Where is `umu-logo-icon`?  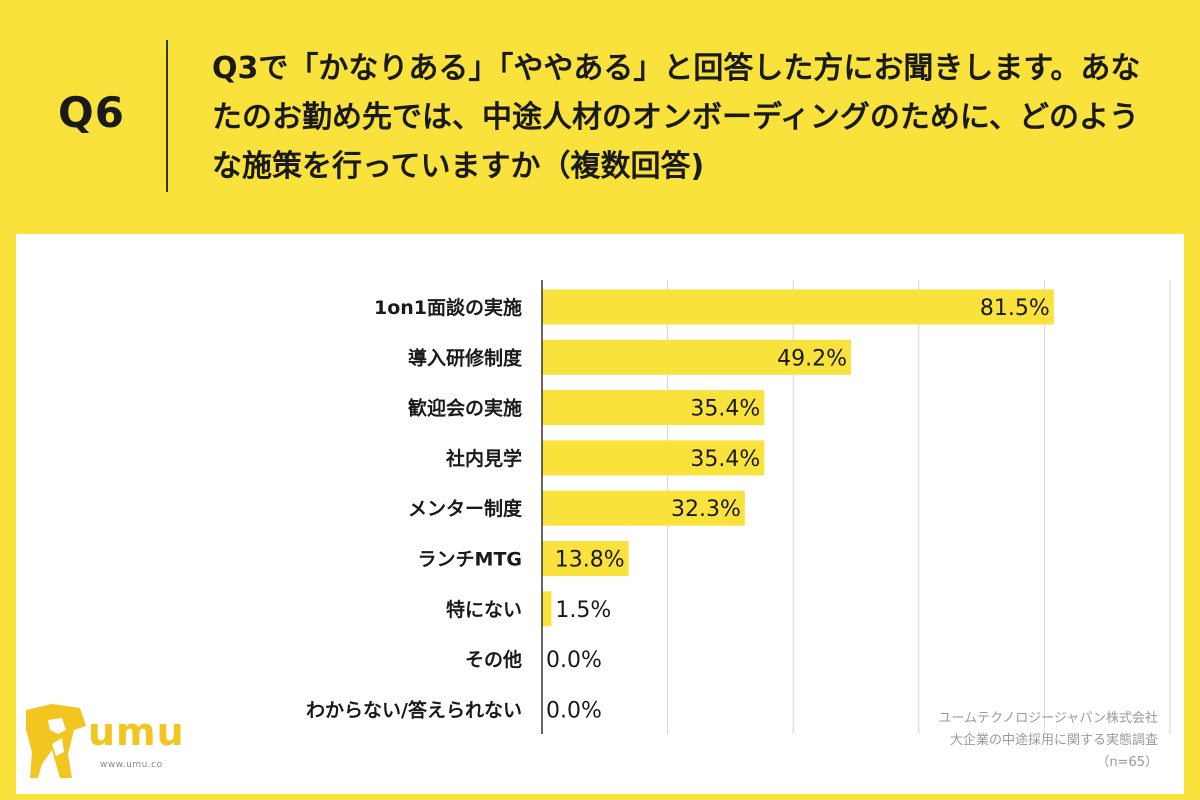
umu-logo-icon is located at coordinates (56, 741).